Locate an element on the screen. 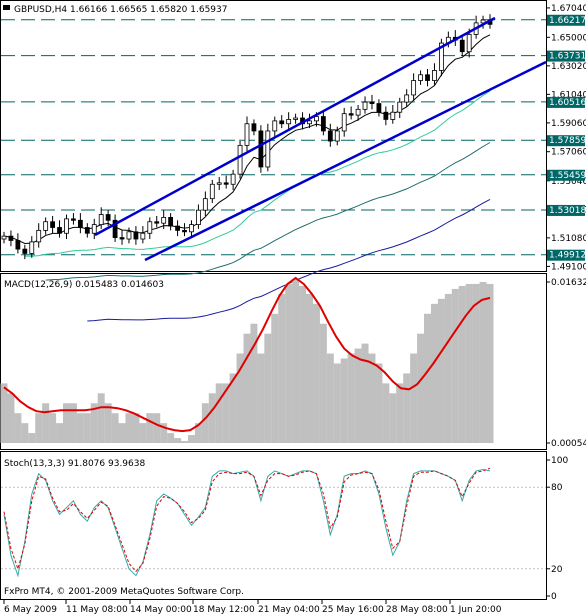 The image size is (586, 616). level-label: 1.53018 is located at coordinates (567, 211).